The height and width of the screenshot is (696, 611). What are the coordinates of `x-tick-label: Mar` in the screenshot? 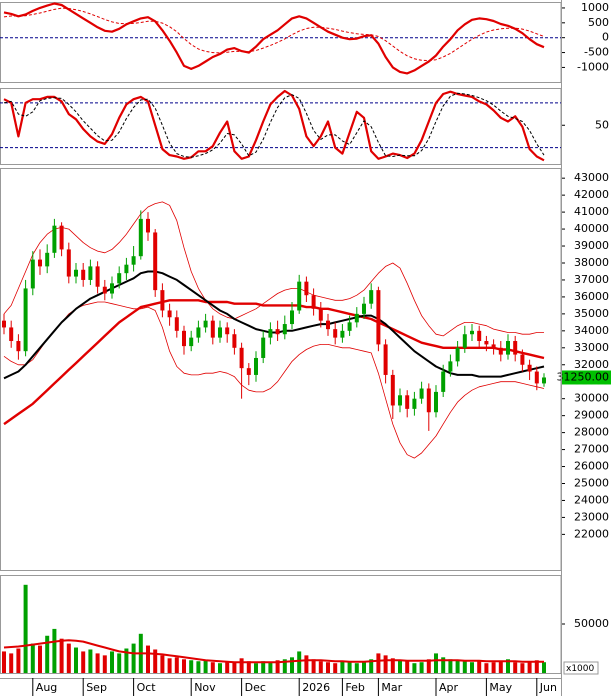 It's located at (391, 687).